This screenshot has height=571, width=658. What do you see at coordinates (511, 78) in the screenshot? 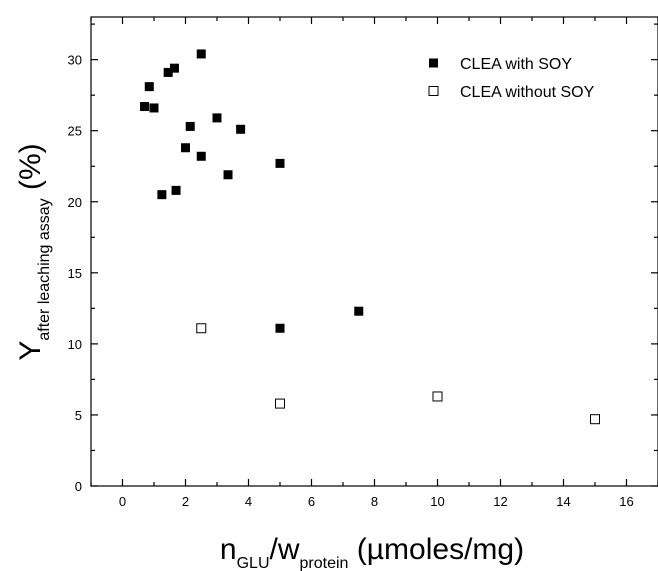
I see `legend: CLEA with SOY CLEA without SOY` at bounding box center [511, 78].